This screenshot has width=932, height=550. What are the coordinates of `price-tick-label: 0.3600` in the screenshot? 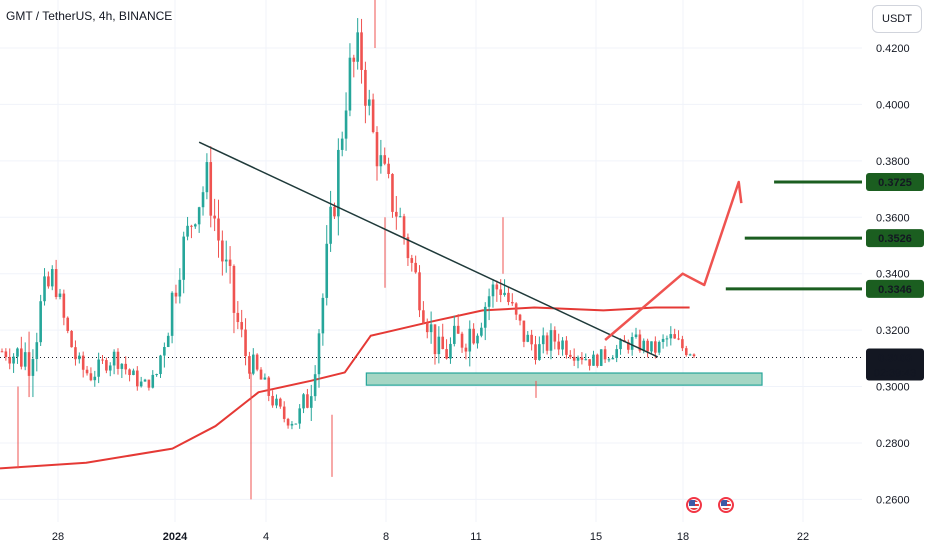 It's located at (893, 218).